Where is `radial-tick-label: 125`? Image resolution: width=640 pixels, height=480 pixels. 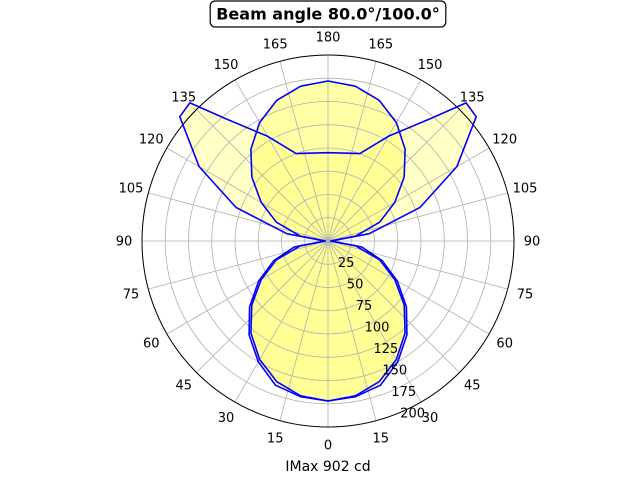
radial-tick-label: 125 is located at coordinates (386, 349).